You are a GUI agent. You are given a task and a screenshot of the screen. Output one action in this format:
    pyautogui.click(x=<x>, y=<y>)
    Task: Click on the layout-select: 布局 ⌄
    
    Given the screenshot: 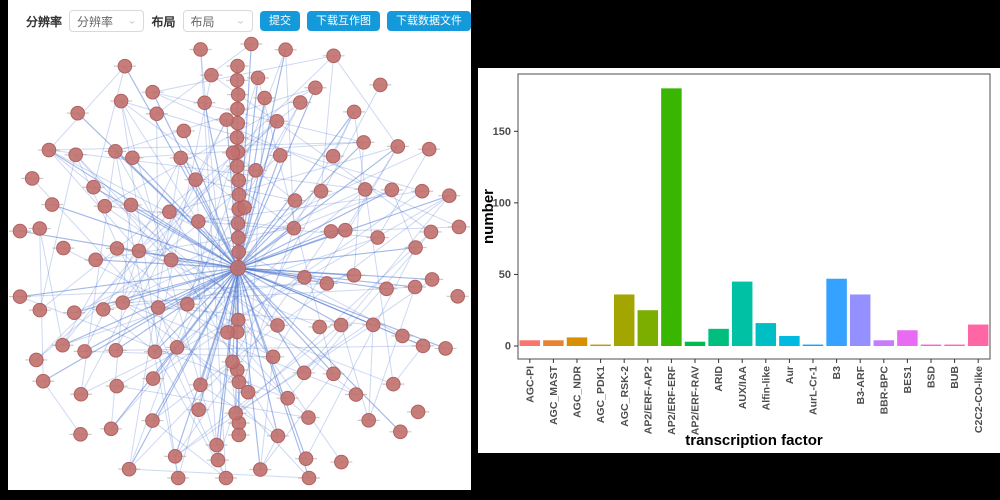 What is the action you would take?
    pyautogui.click(x=217, y=21)
    